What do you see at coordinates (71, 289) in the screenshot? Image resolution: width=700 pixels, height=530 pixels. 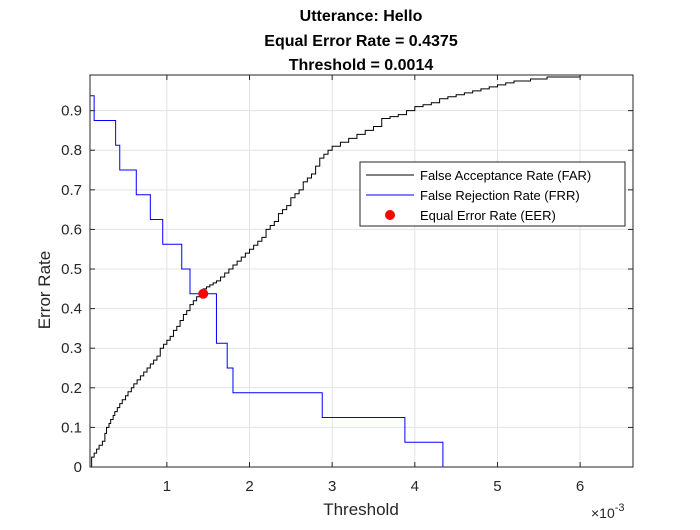 I see `y-tick-labels: 0 0.1 0.2 0.3 0.4 0.5 0.6 0.7 0.8 0.9` at bounding box center [71, 289].